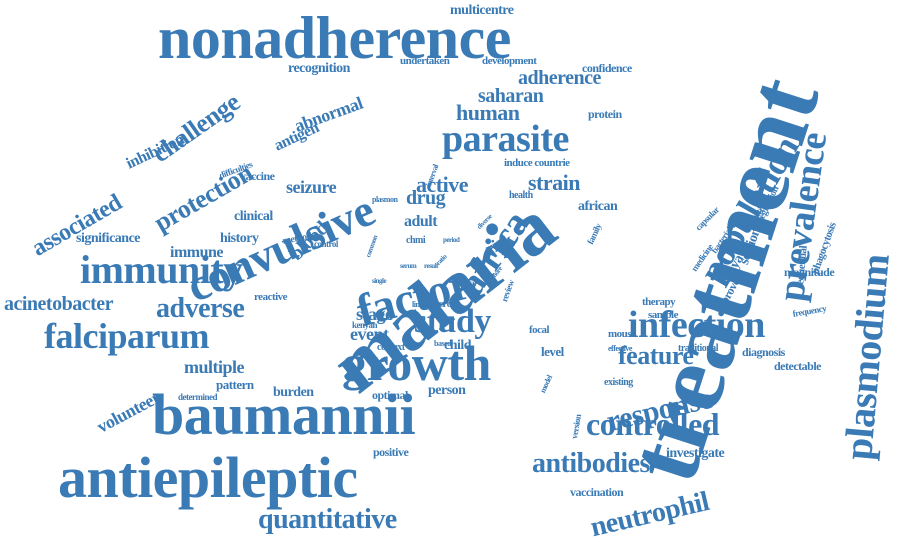 The height and width of the screenshot is (547, 900). I want to click on word-version: version, so click(576, 426).